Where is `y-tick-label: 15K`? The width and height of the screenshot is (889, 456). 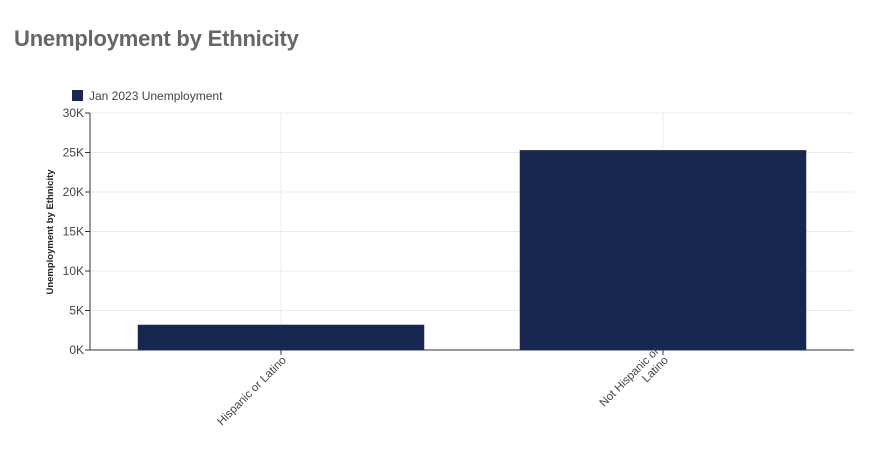
y-tick-label: 15K is located at coordinates (73, 232).